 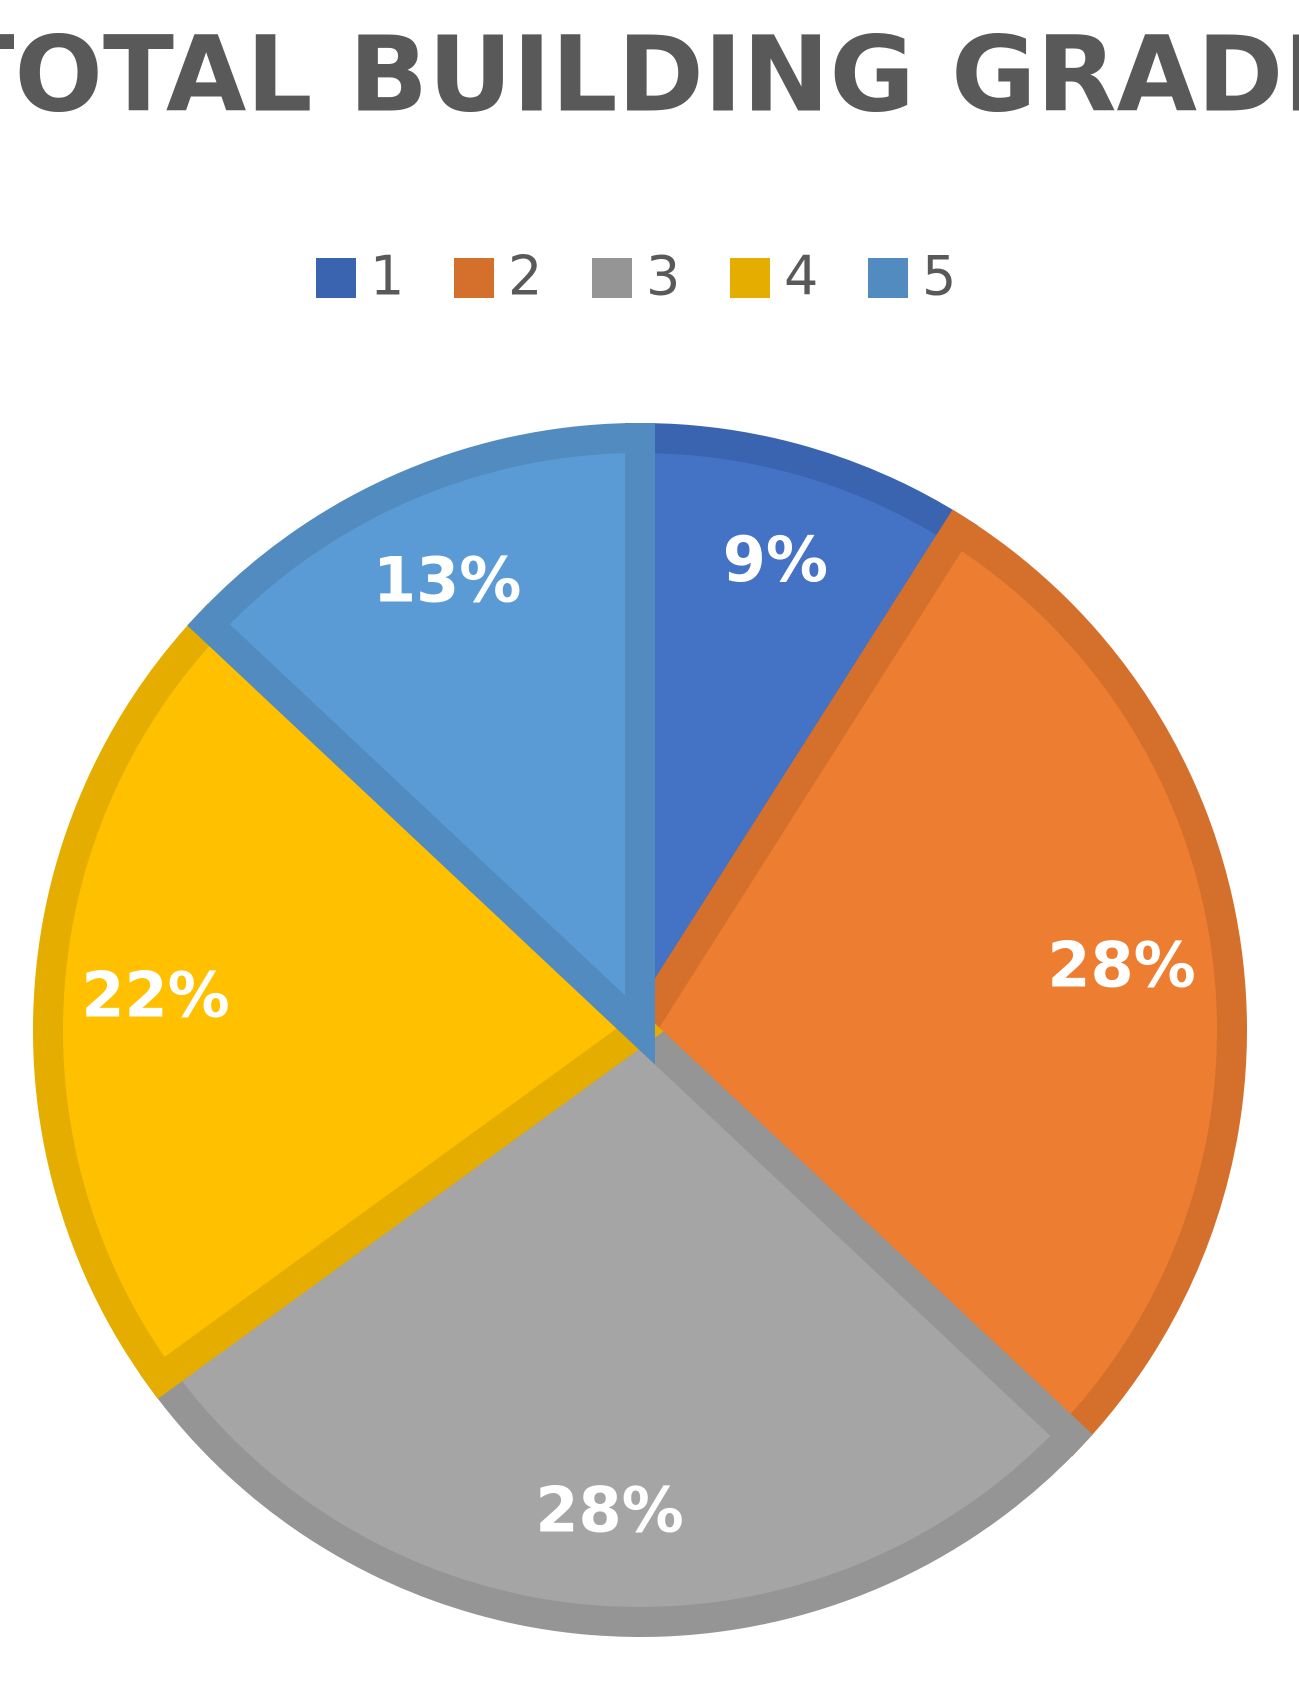 What do you see at coordinates (447, 580) in the screenshot?
I see `data-label: 13%` at bounding box center [447, 580].